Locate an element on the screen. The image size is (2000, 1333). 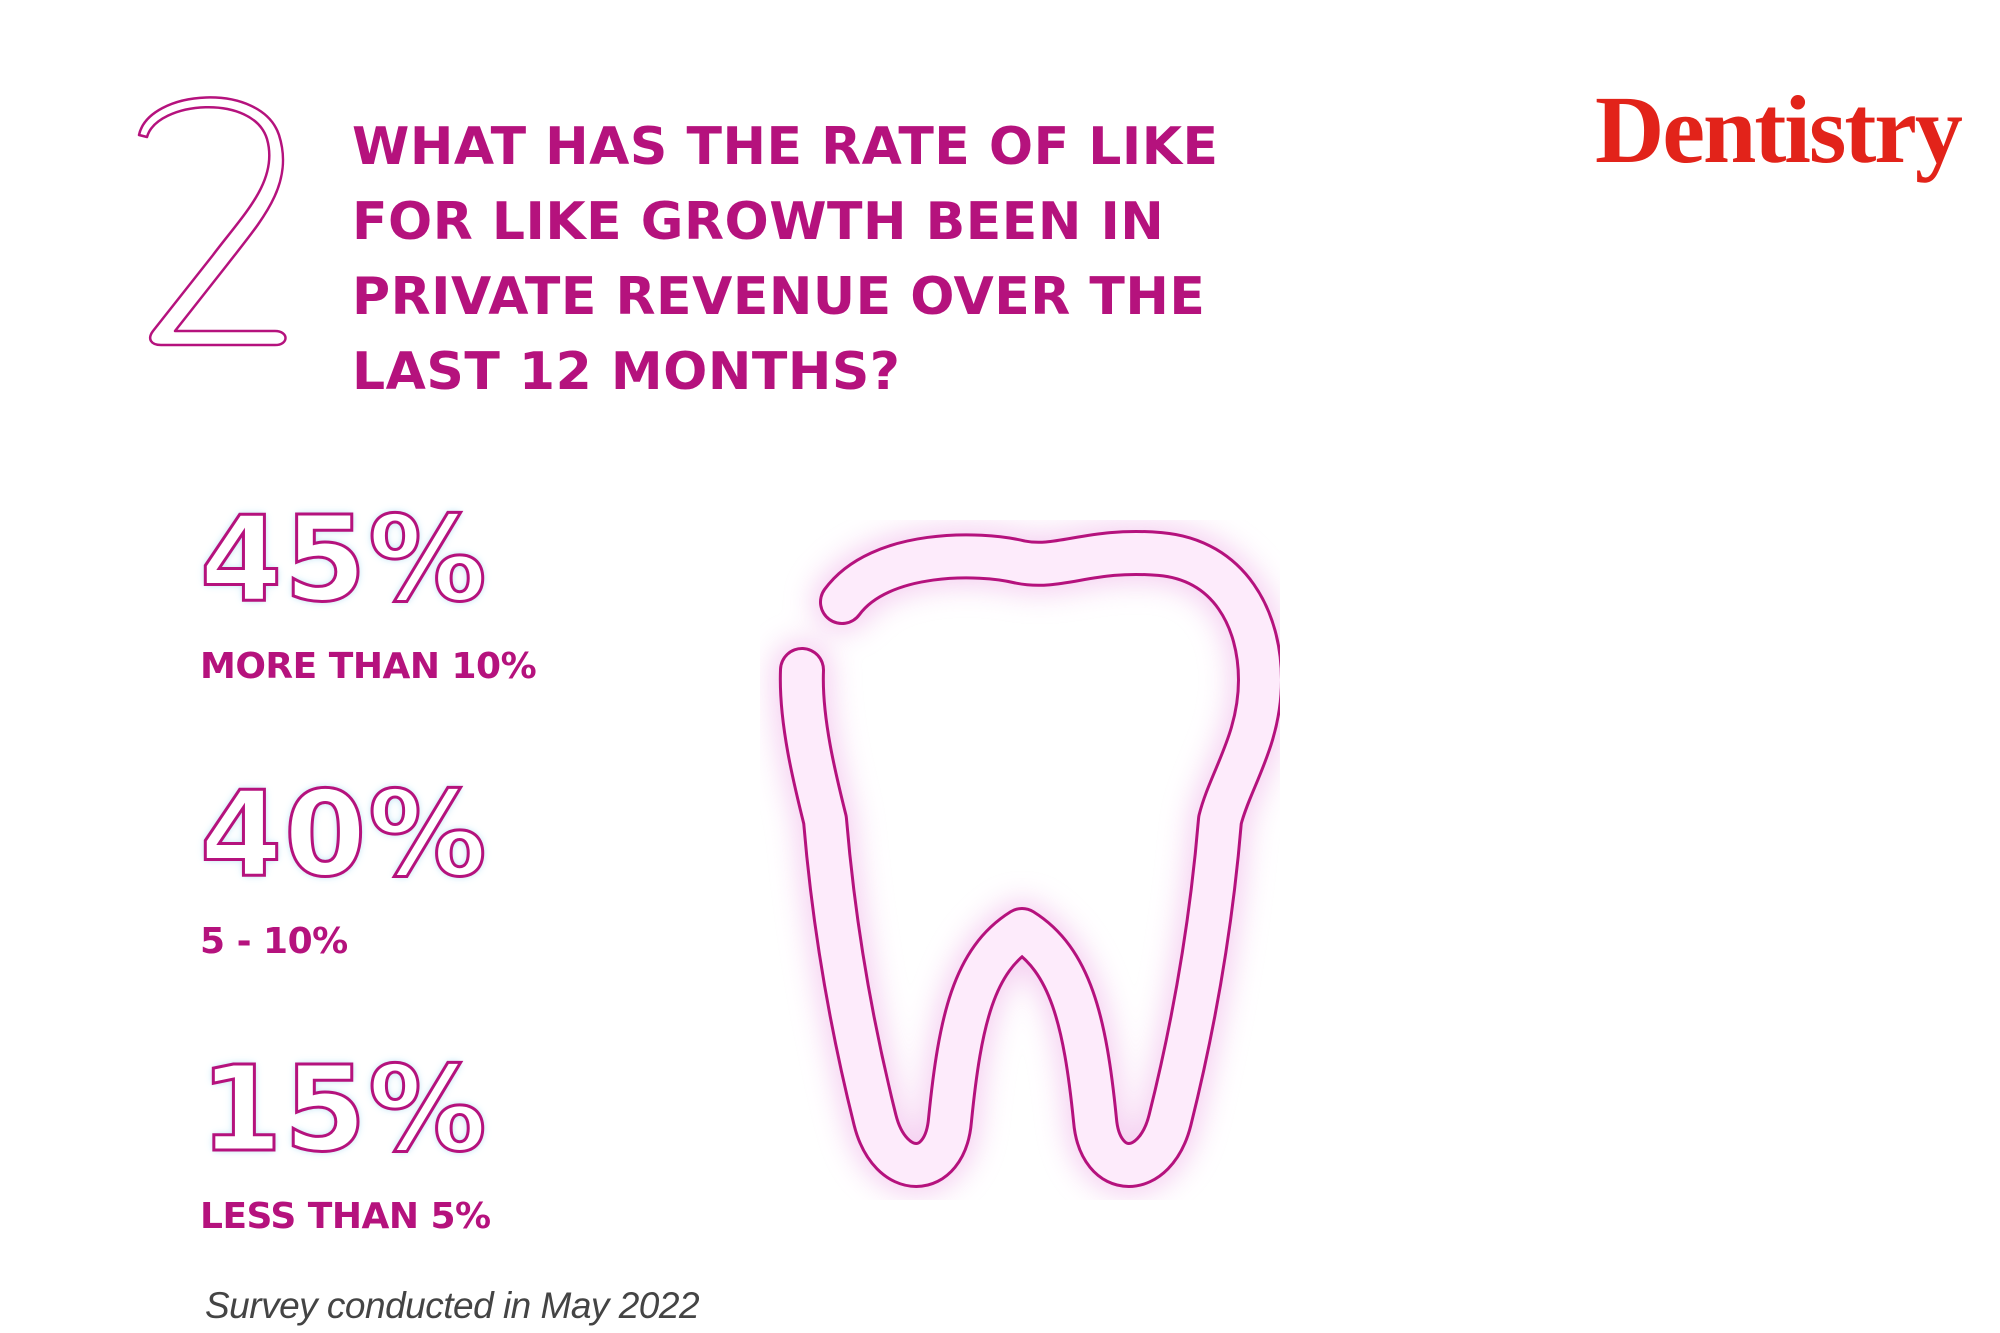
tooth-icon is located at coordinates (1025, 859).